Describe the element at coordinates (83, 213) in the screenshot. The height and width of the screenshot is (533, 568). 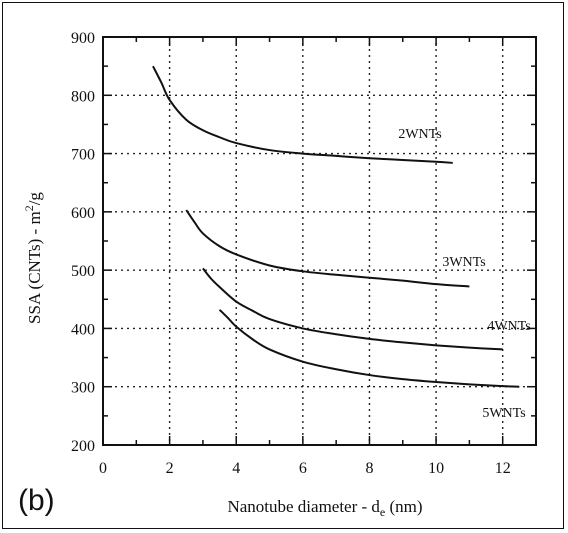
I see `y-tick-label-600: 600` at that location.